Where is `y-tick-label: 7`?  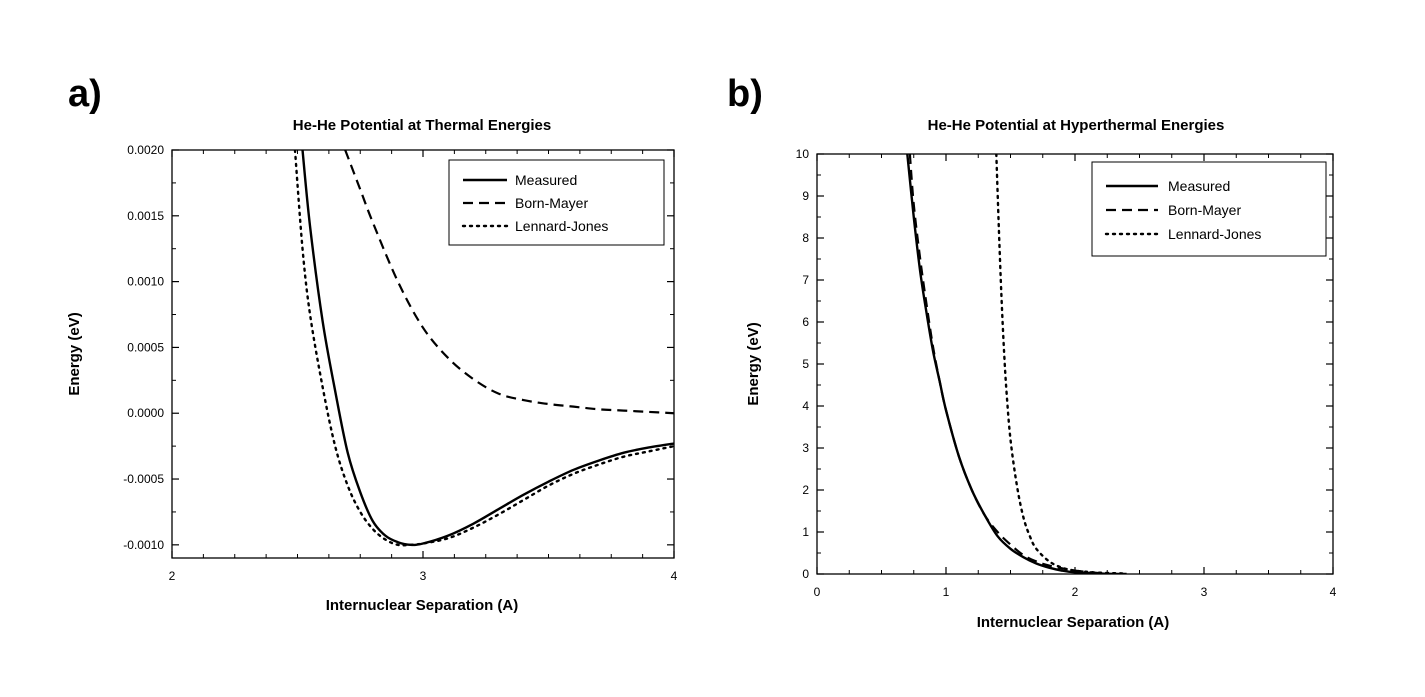
y-tick-label: 7 is located at coordinates (805, 280).